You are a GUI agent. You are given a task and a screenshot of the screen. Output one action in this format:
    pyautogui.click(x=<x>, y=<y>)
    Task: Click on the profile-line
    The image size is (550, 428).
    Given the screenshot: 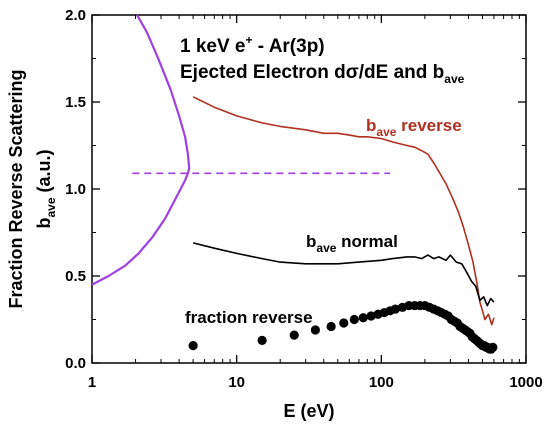 What is the action you would take?
    pyautogui.click(x=141, y=150)
    